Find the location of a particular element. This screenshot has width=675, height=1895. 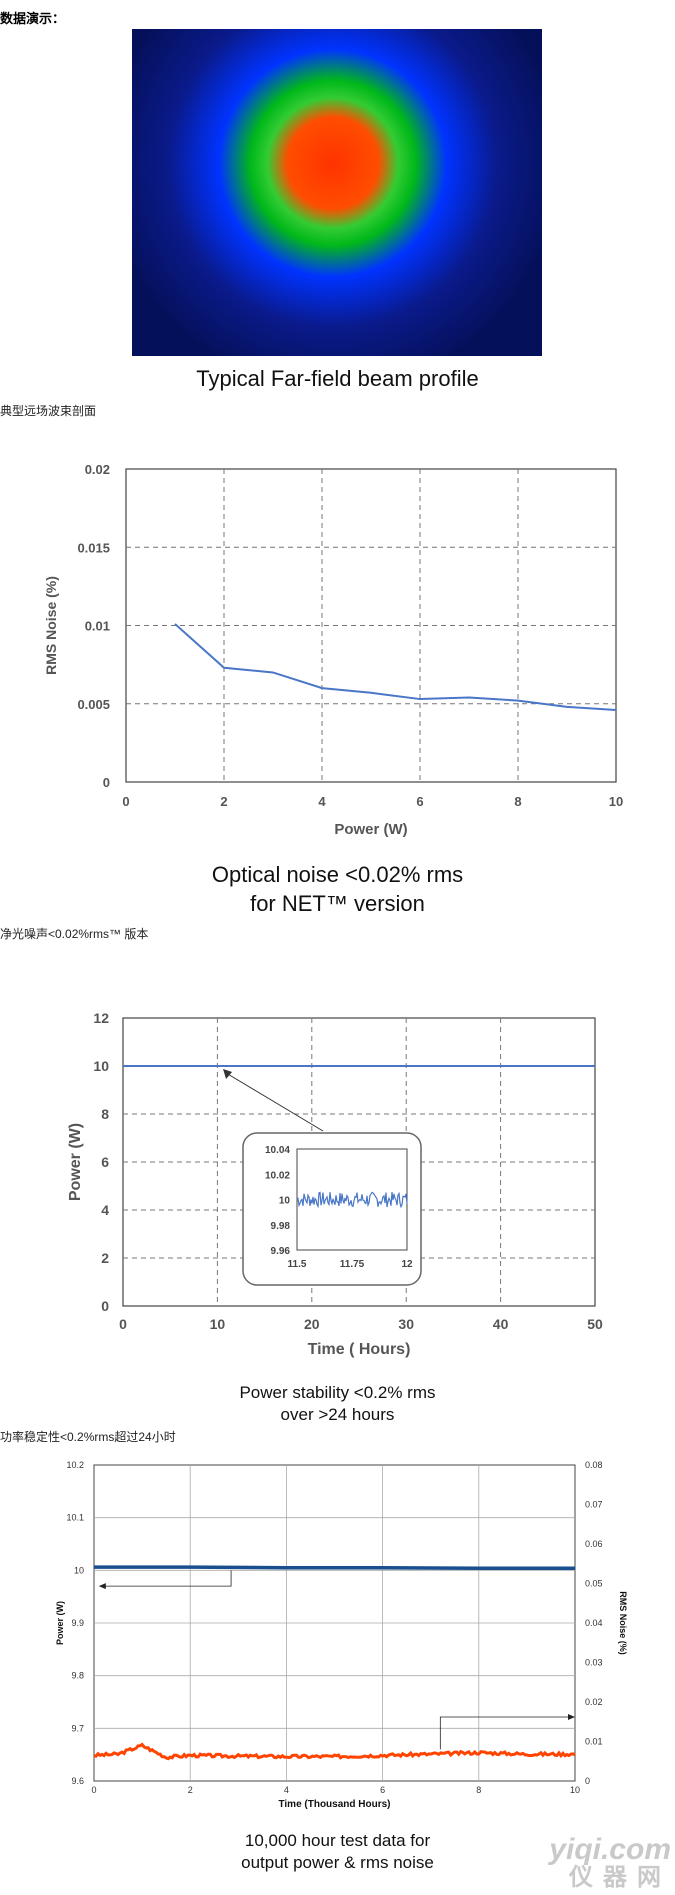

page-header: 数据演示： is located at coordinates (33, 18).